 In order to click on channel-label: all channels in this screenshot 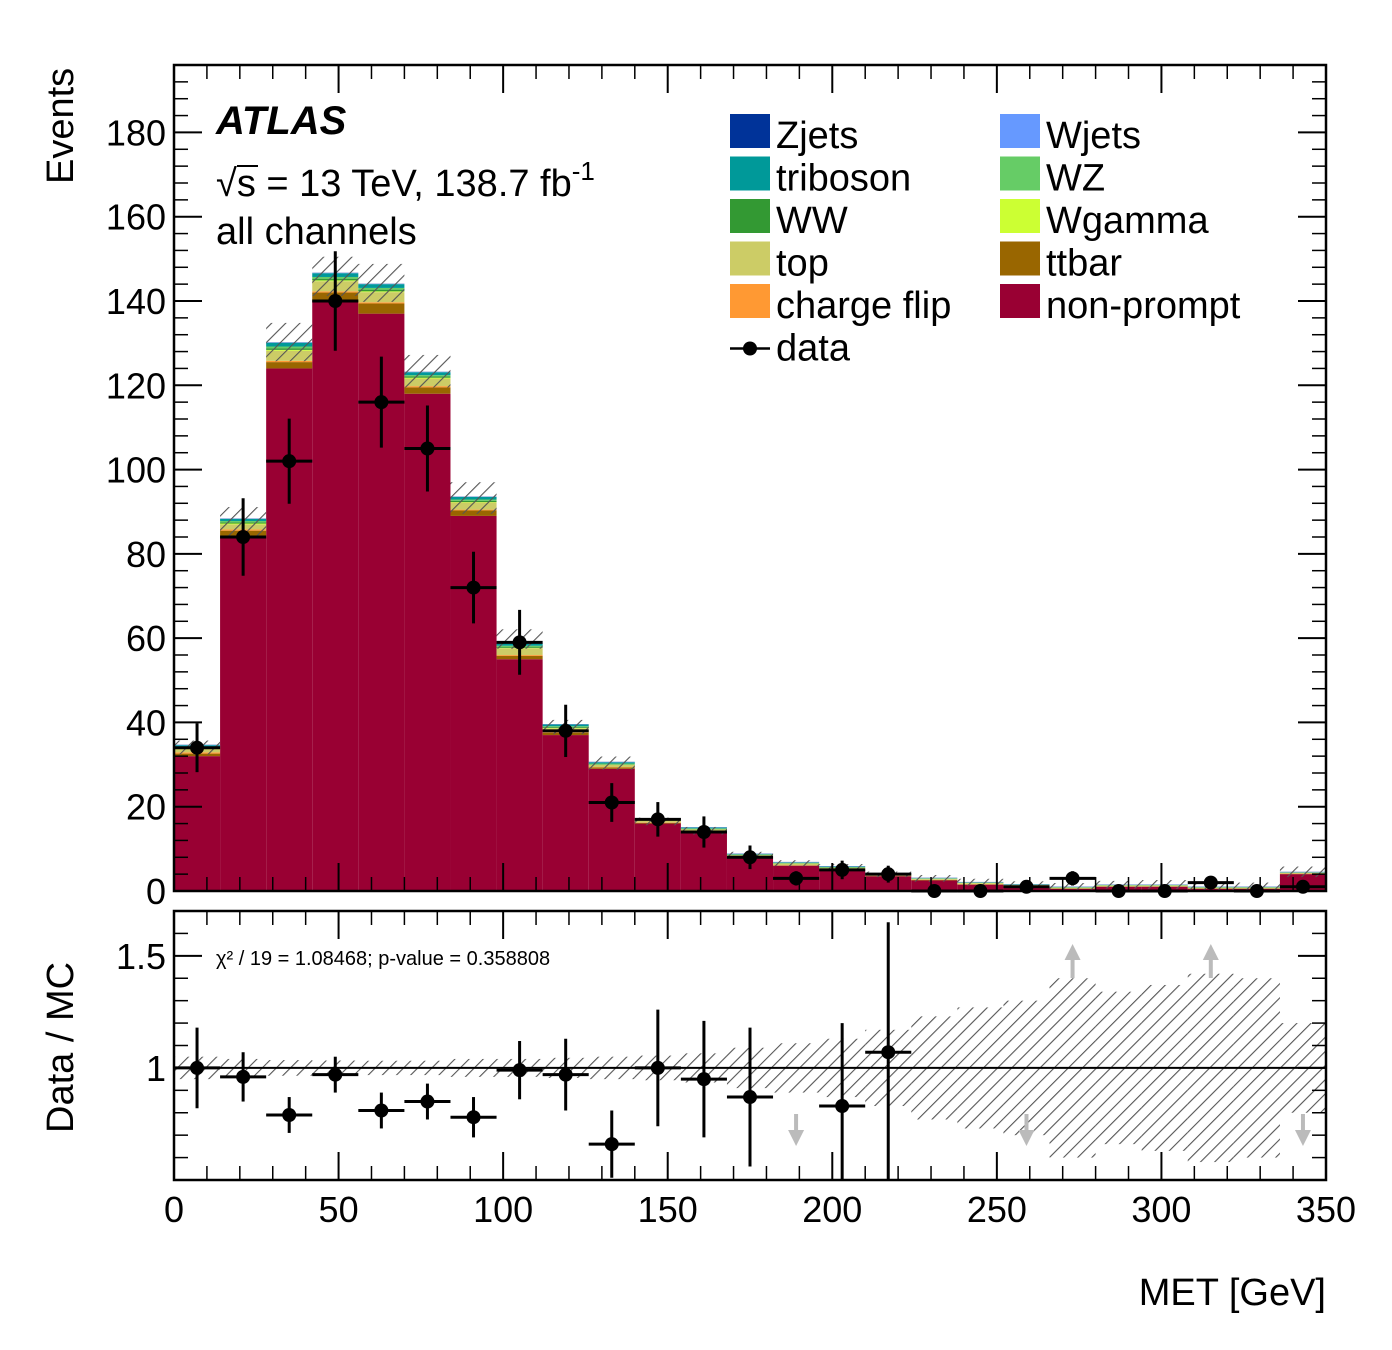, I will do `click(316, 232)`.